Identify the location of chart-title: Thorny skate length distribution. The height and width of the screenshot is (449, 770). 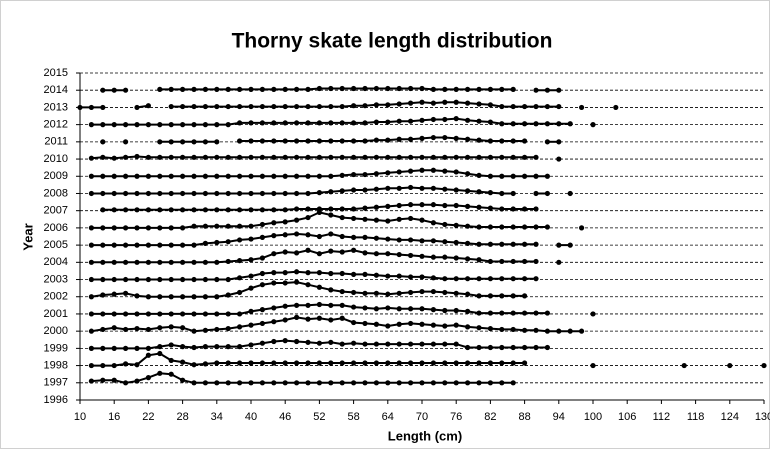
(392, 41).